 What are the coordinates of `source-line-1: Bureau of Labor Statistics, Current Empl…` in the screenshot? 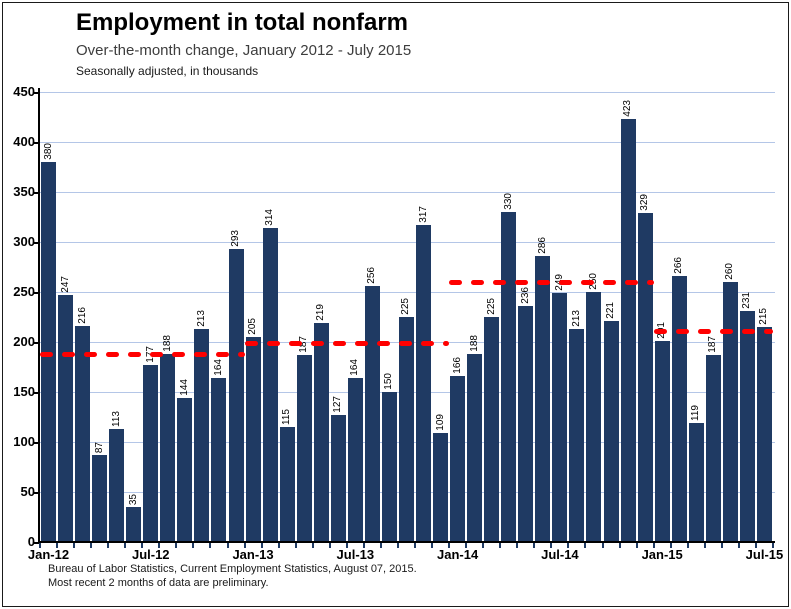 It's located at (232, 569).